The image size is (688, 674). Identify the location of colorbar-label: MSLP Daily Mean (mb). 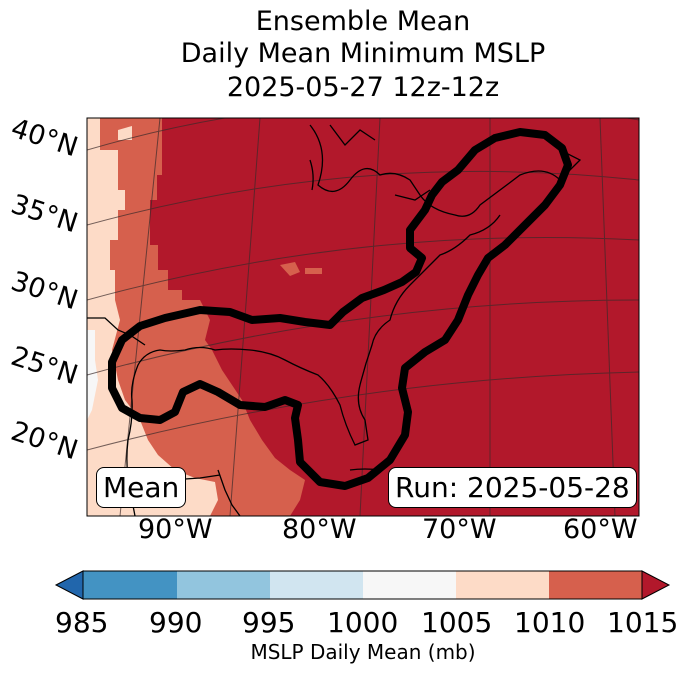
(363, 652).